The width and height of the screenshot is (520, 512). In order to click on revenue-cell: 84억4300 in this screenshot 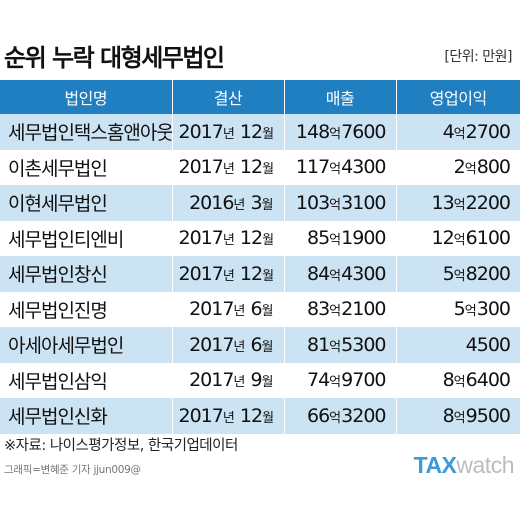, I will do `click(339, 274)`.